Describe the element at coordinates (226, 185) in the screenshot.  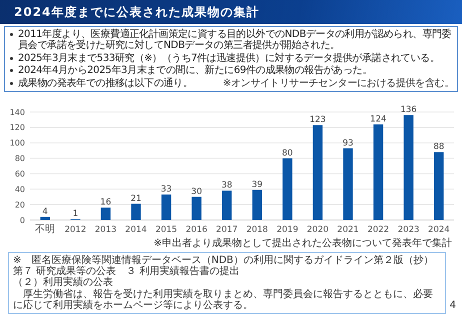
I see `data-label: 38` at that location.